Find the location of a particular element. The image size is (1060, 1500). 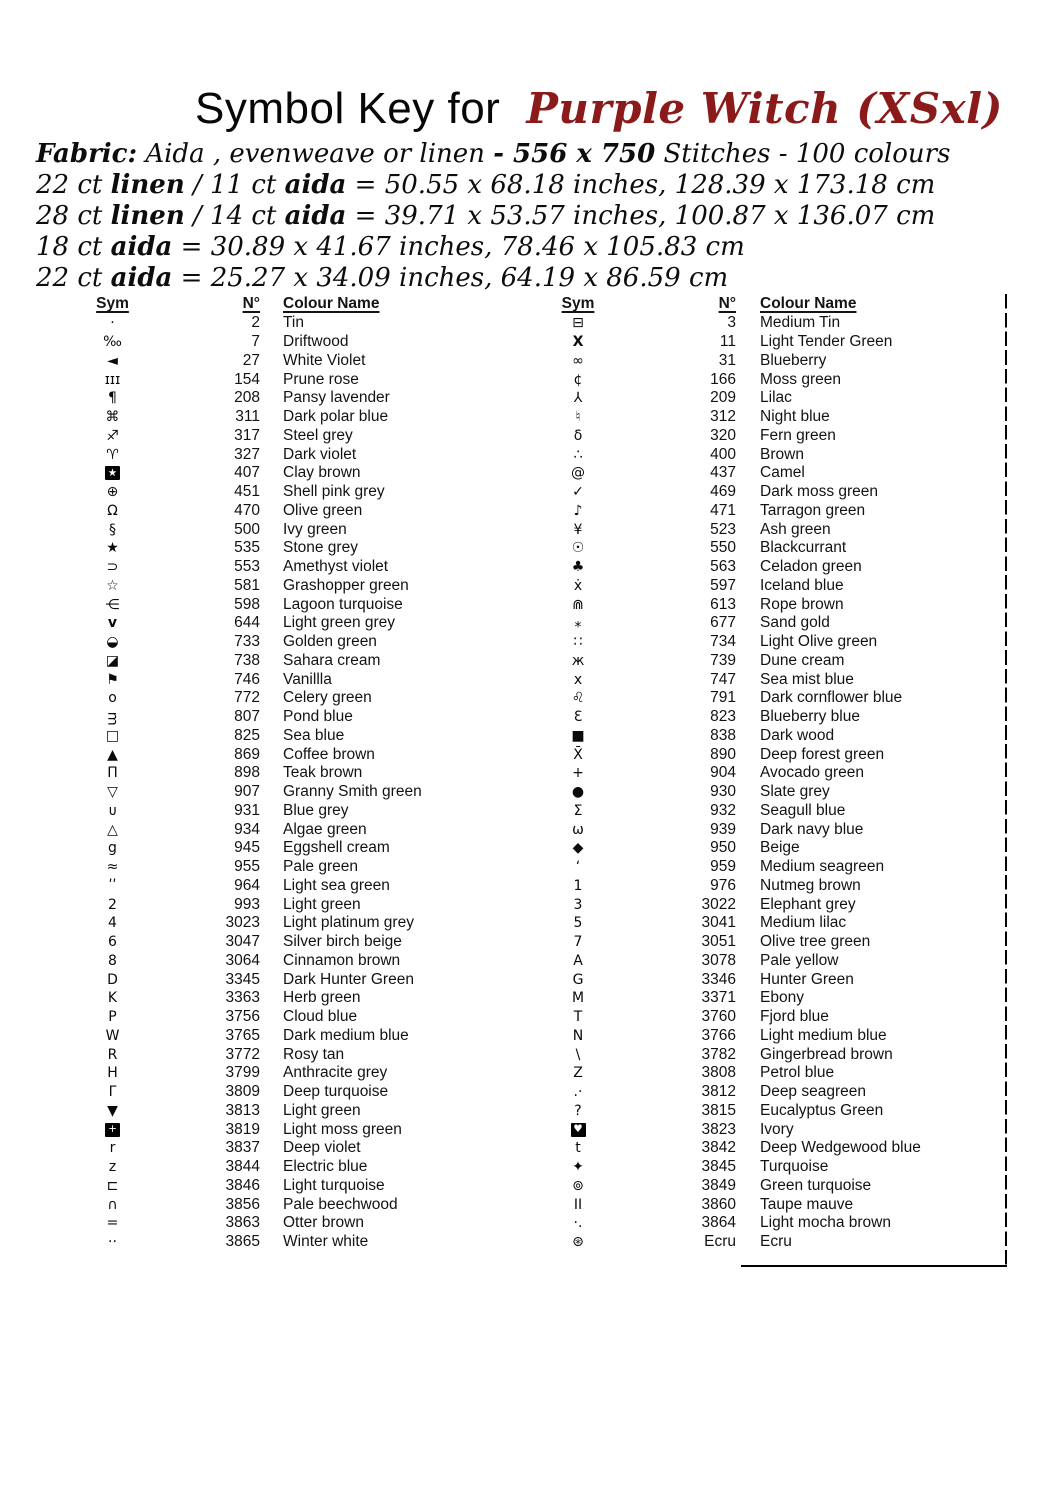

table-row: ∩ 3856 Pale beechwood is located at coordinates (280, 1204).